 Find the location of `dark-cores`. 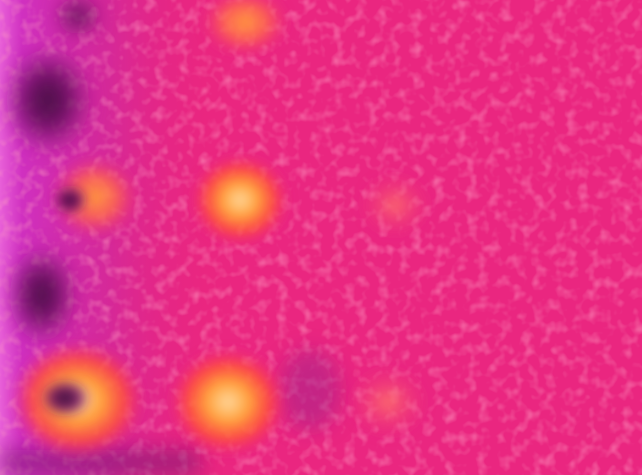

dark-cores is located at coordinates (65, 301).